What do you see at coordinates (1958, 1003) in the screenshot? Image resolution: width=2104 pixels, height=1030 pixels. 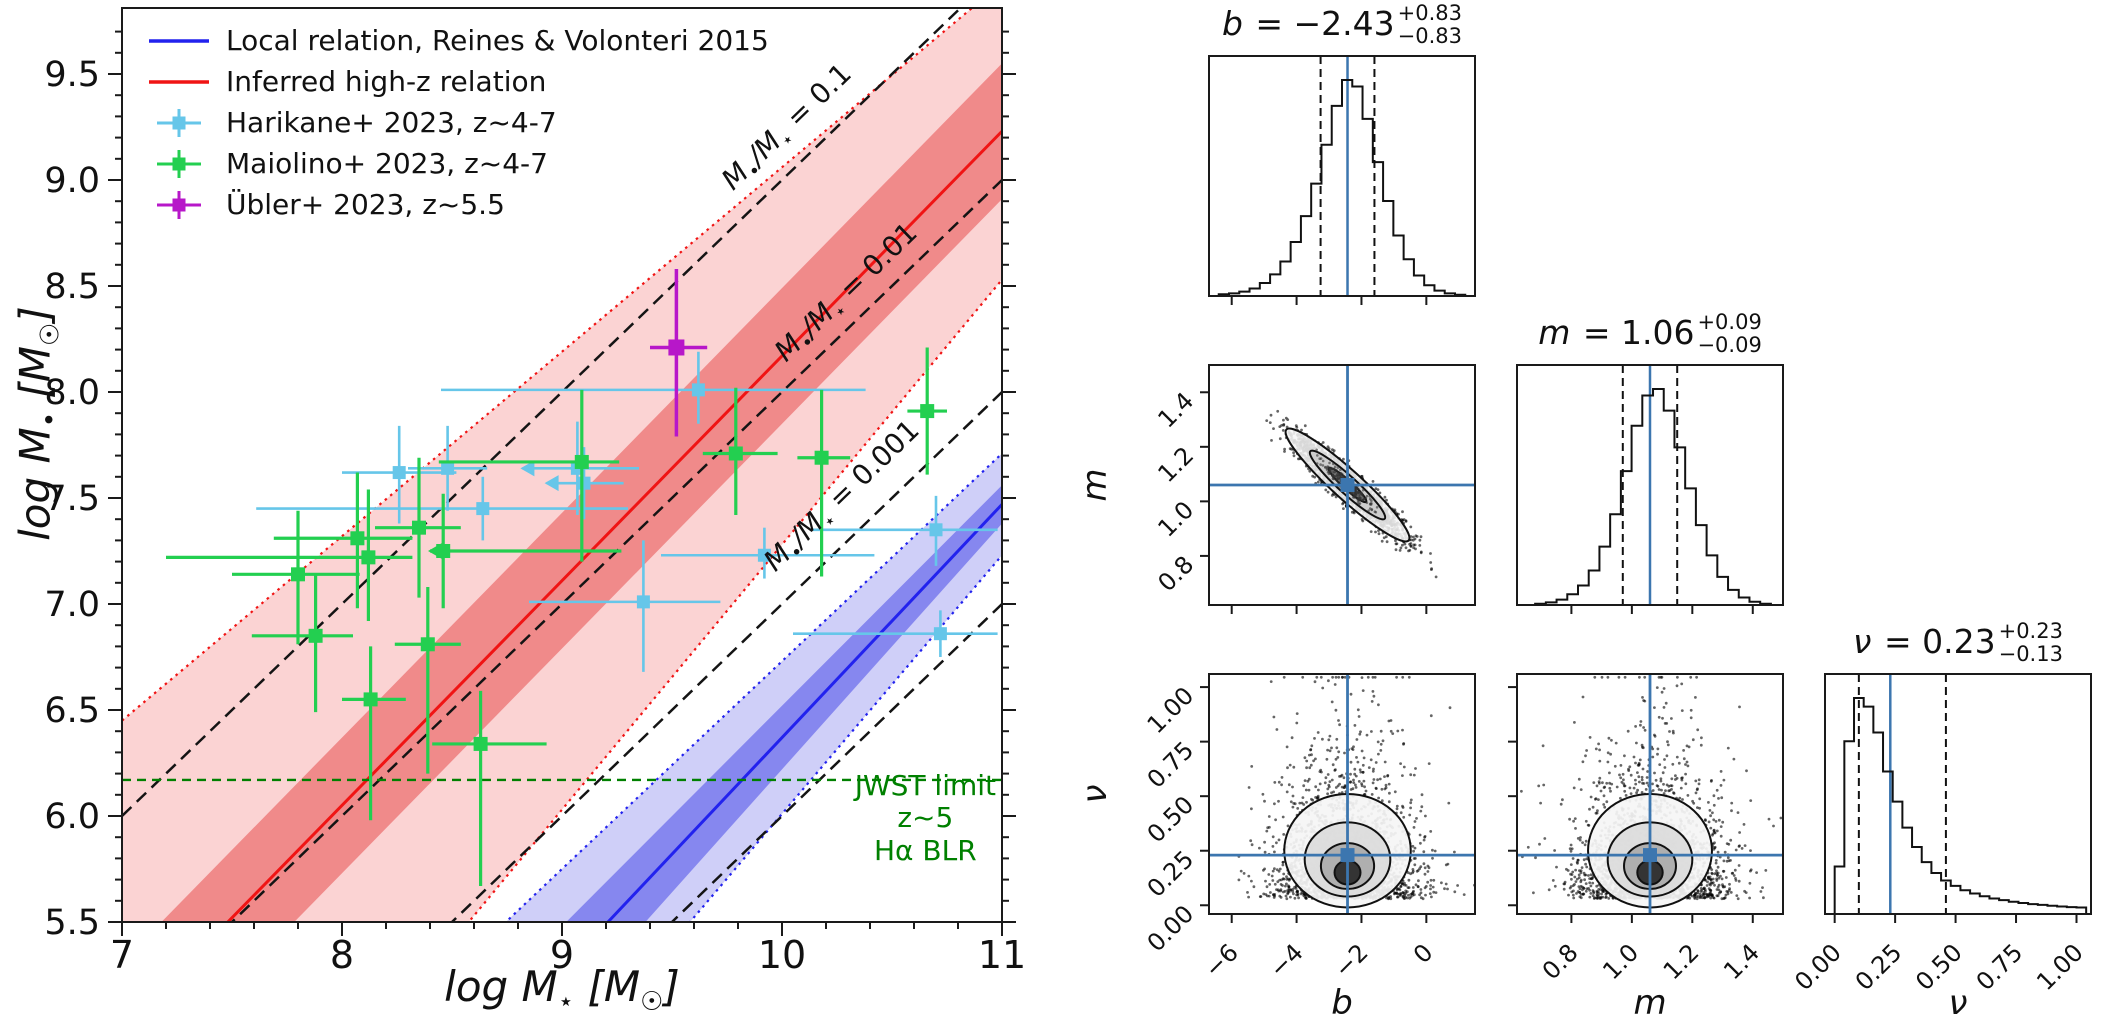 I see `corner-xlabel-nu: ν` at bounding box center [1958, 1003].